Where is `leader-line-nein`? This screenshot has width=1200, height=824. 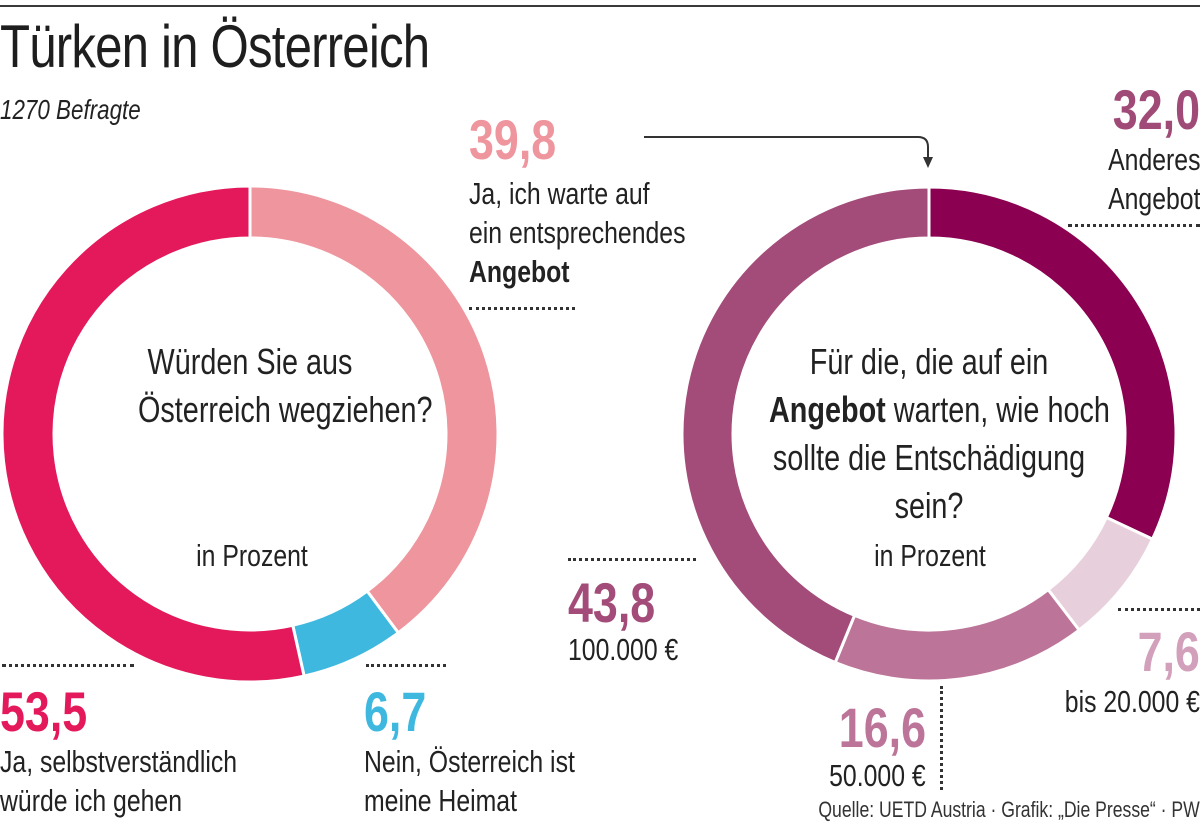
leader-line-nein is located at coordinates (406, 665).